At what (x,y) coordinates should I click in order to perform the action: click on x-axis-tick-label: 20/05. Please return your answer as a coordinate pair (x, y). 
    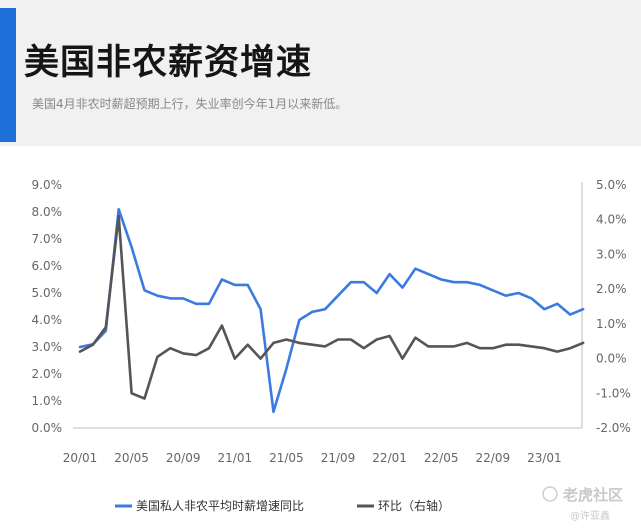
    Looking at the image, I should click on (131, 458).